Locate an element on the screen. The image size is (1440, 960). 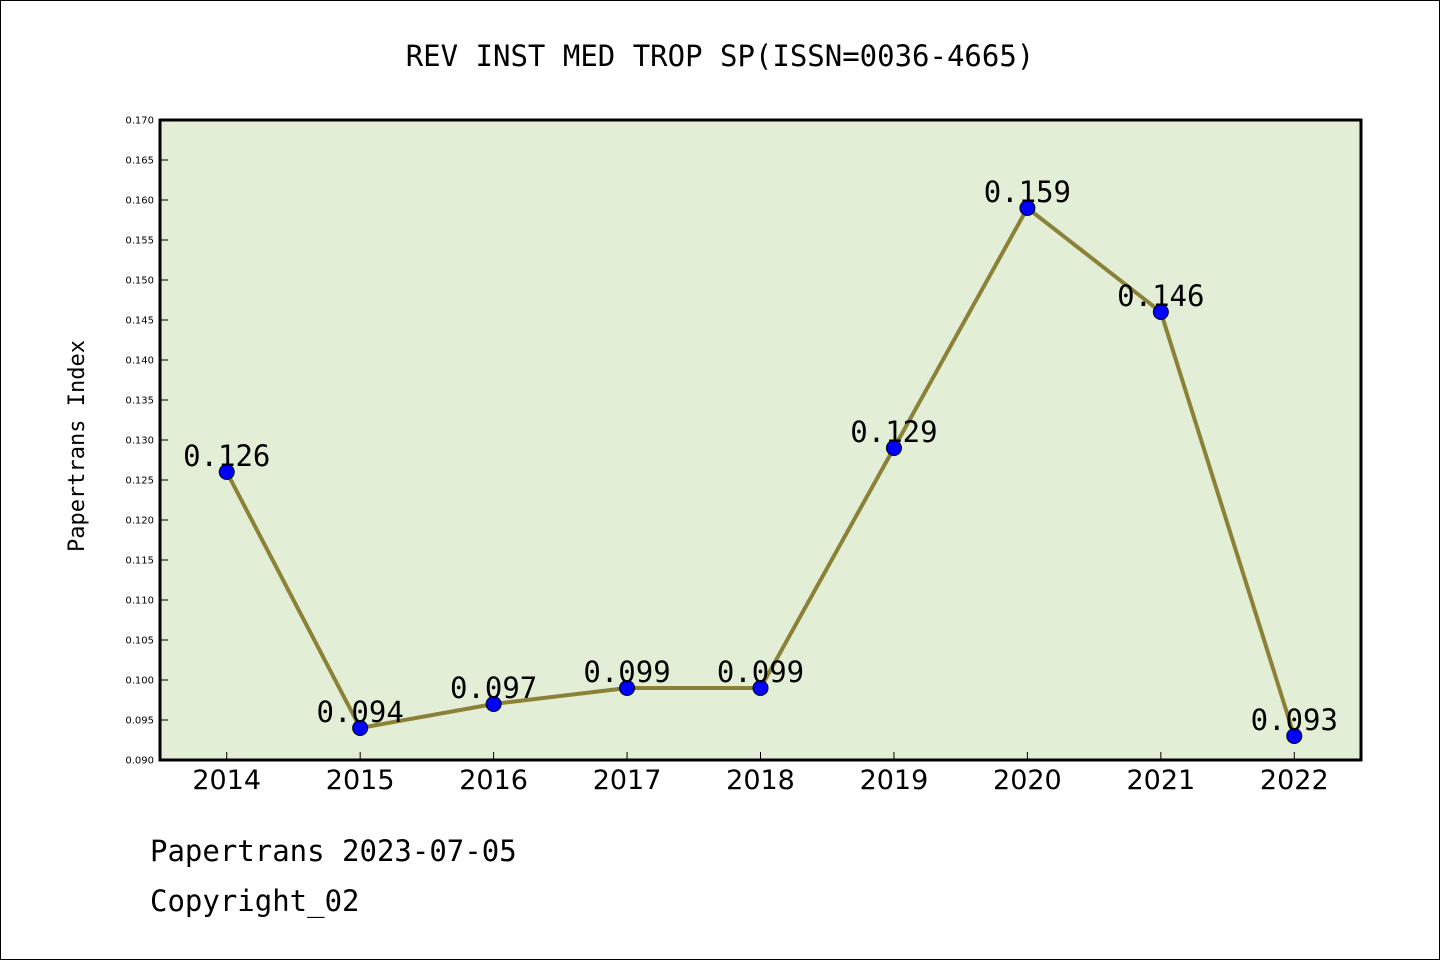
y-tick-label: 0.135 is located at coordinates (139, 401).